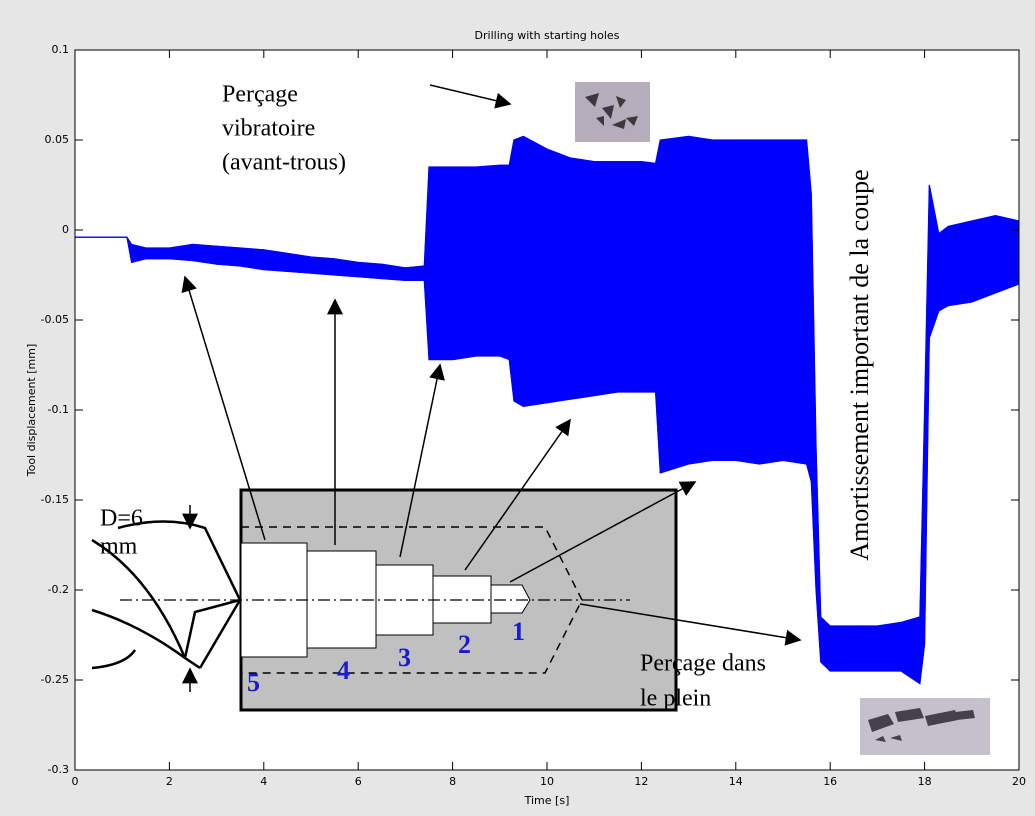  Describe the element at coordinates (703, 664) in the screenshot. I see `annotation: Perçage dans` at that location.